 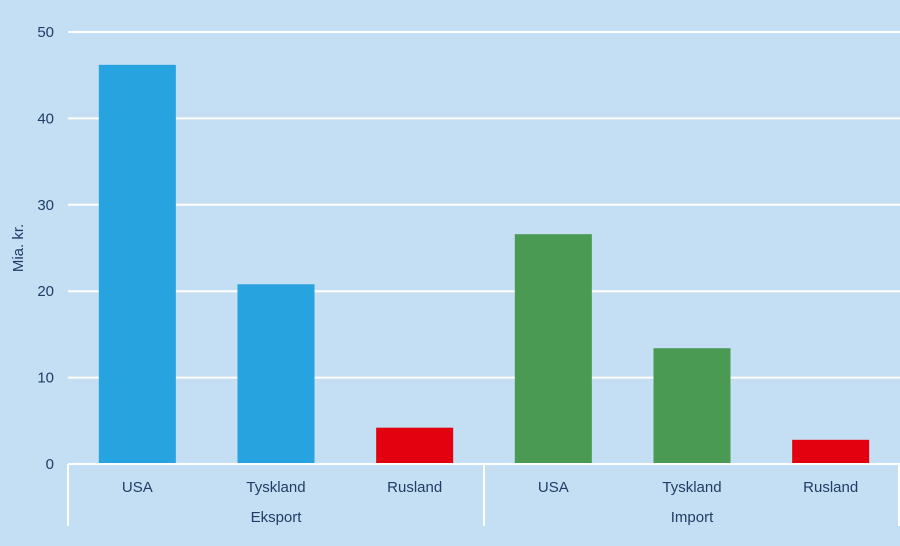 I want to click on y-tick-label: 10, so click(x=45, y=378).